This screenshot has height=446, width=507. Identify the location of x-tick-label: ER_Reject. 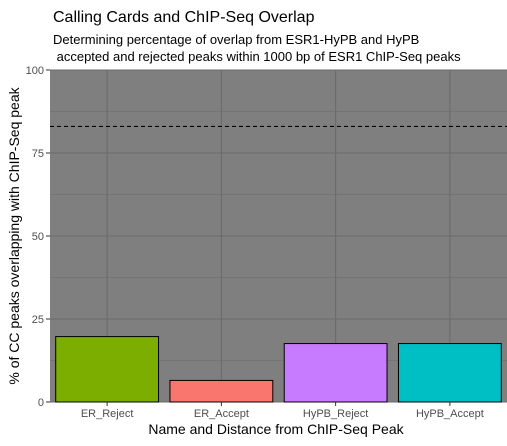
(107, 414).